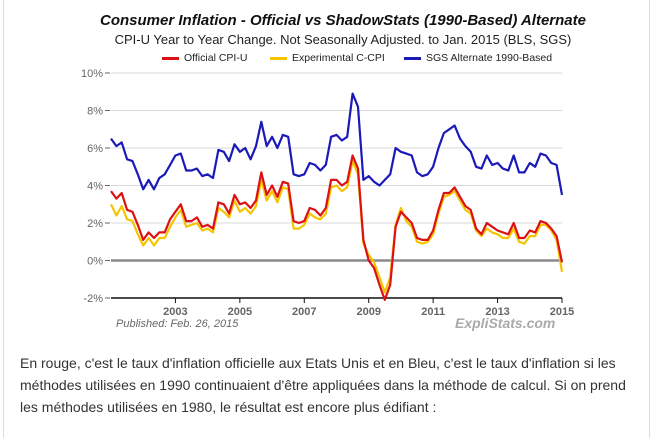 This screenshot has height=438, width=660. I want to click on legend-item-sgs-alternate: SGS Alternate 1990-Based, so click(478, 58).